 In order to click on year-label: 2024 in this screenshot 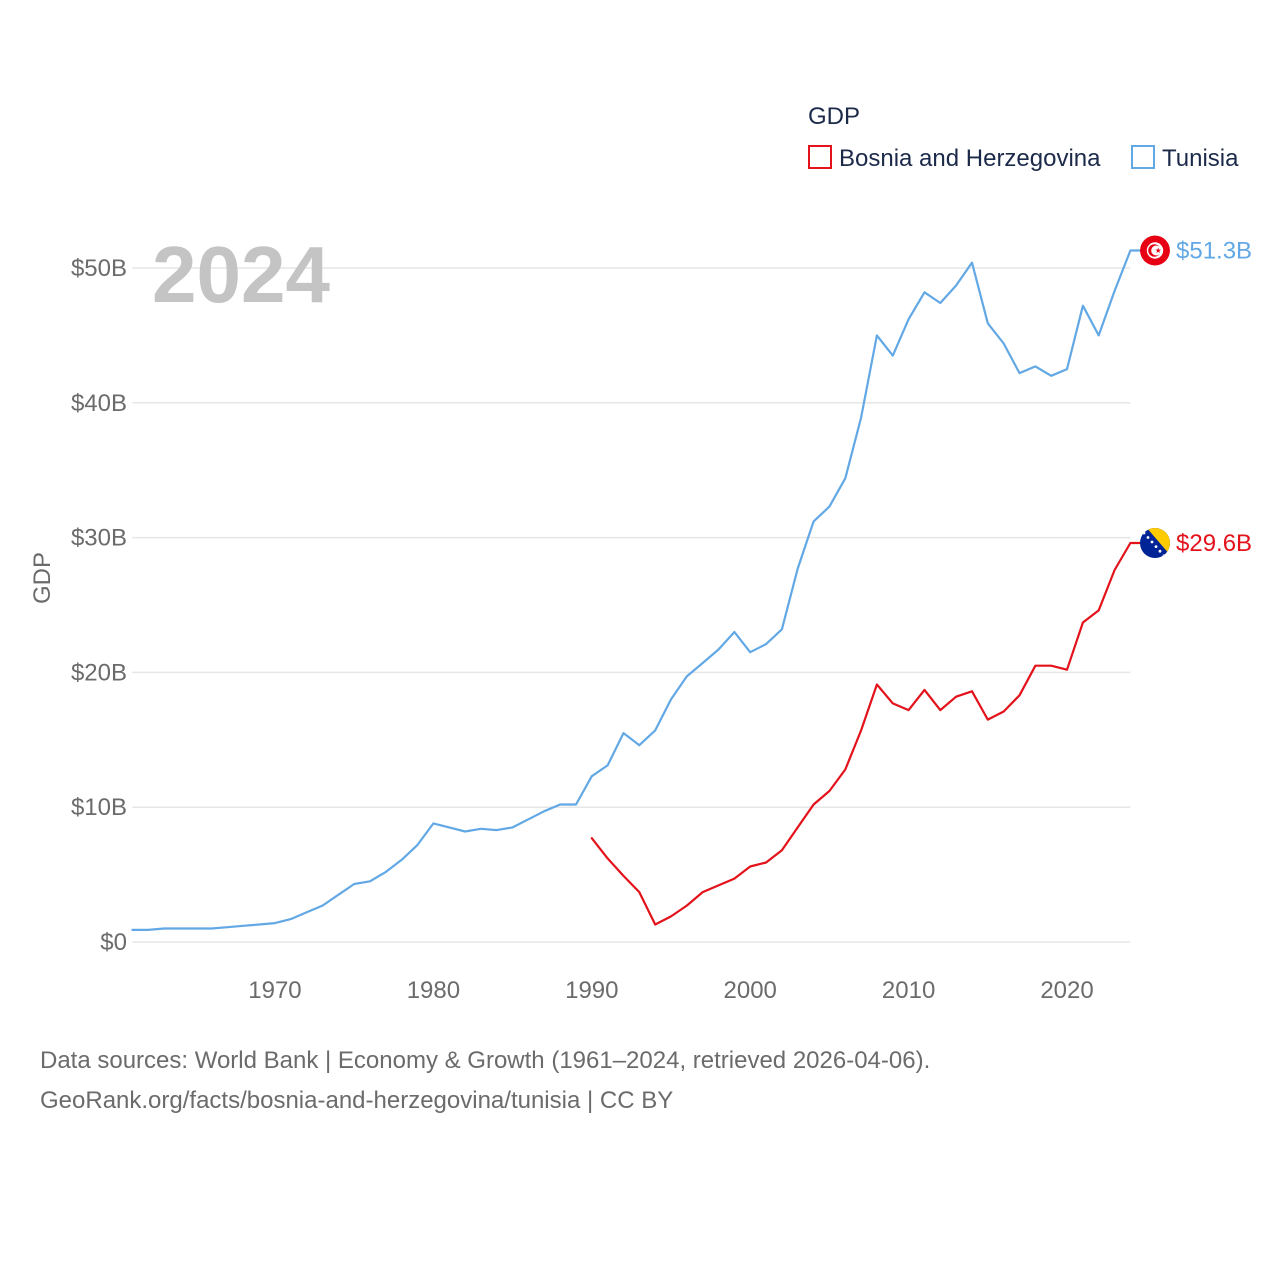, I will do `click(241, 274)`.